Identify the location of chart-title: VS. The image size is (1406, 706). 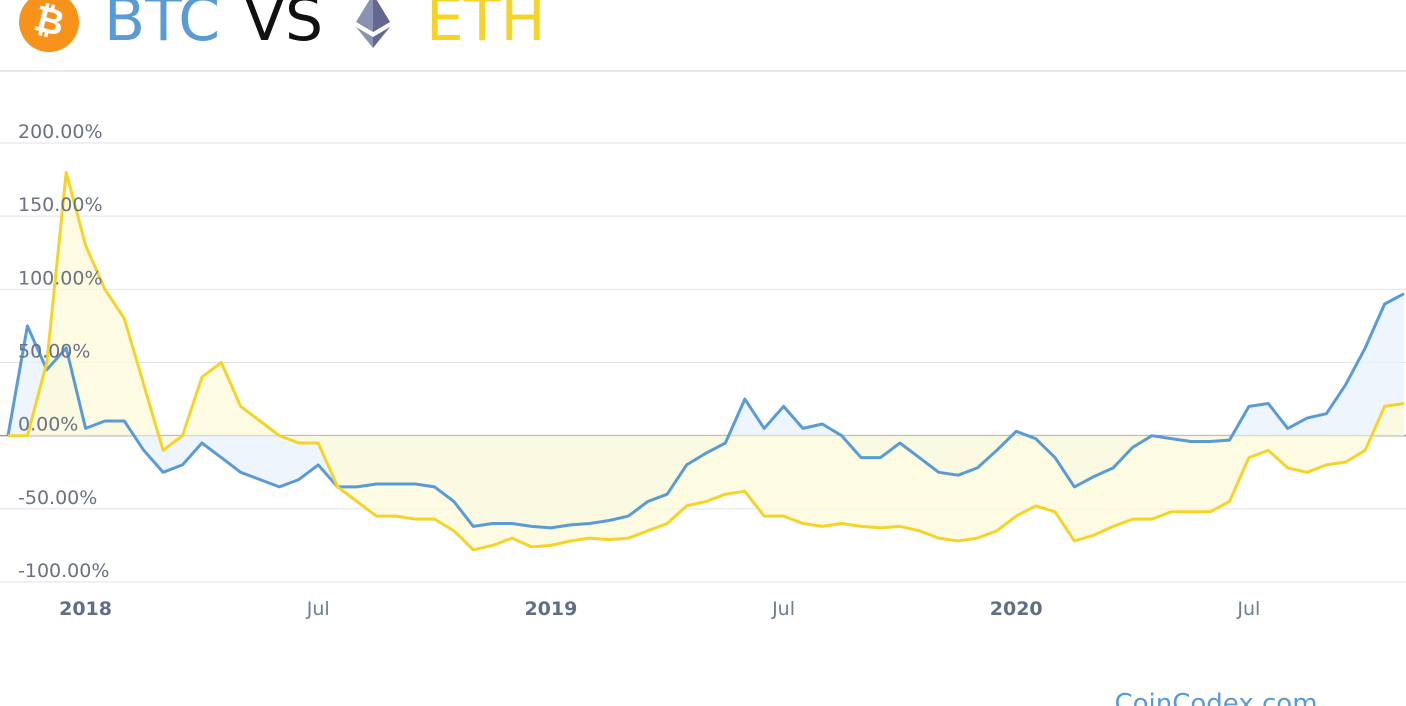
(283, 27).